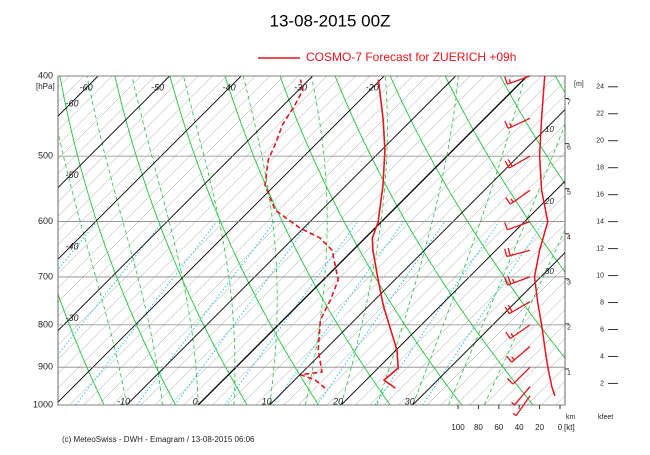  I want to click on kfeet-tick-label: 4, so click(602, 356).